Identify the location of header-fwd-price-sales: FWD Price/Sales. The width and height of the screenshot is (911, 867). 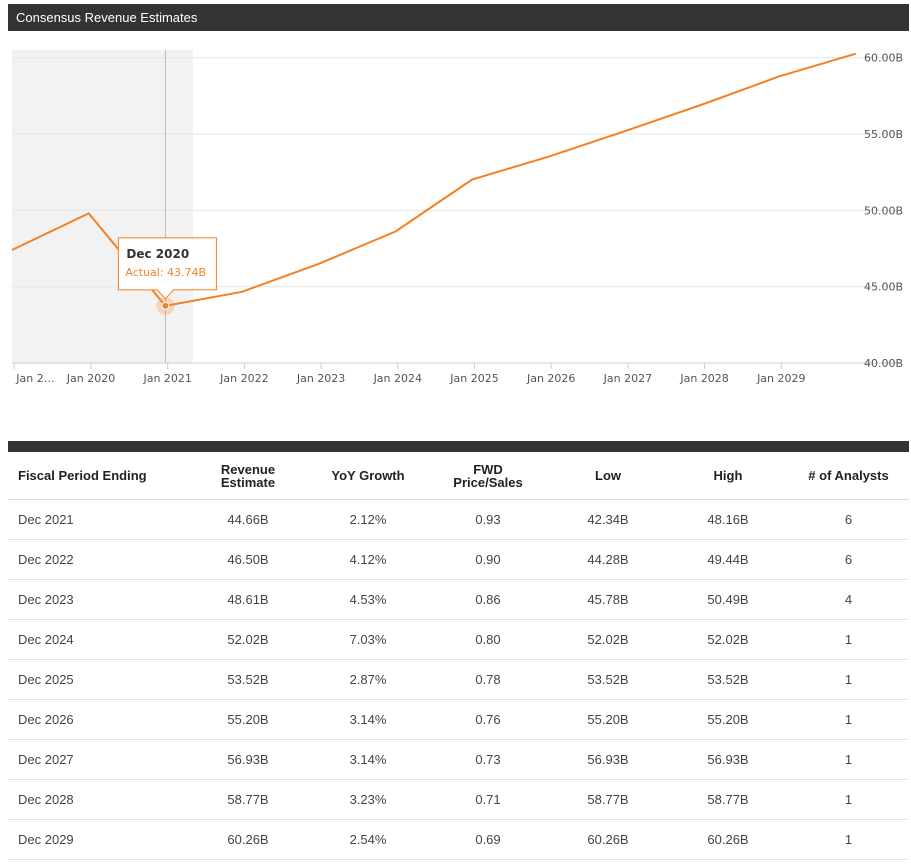
(488, 476).